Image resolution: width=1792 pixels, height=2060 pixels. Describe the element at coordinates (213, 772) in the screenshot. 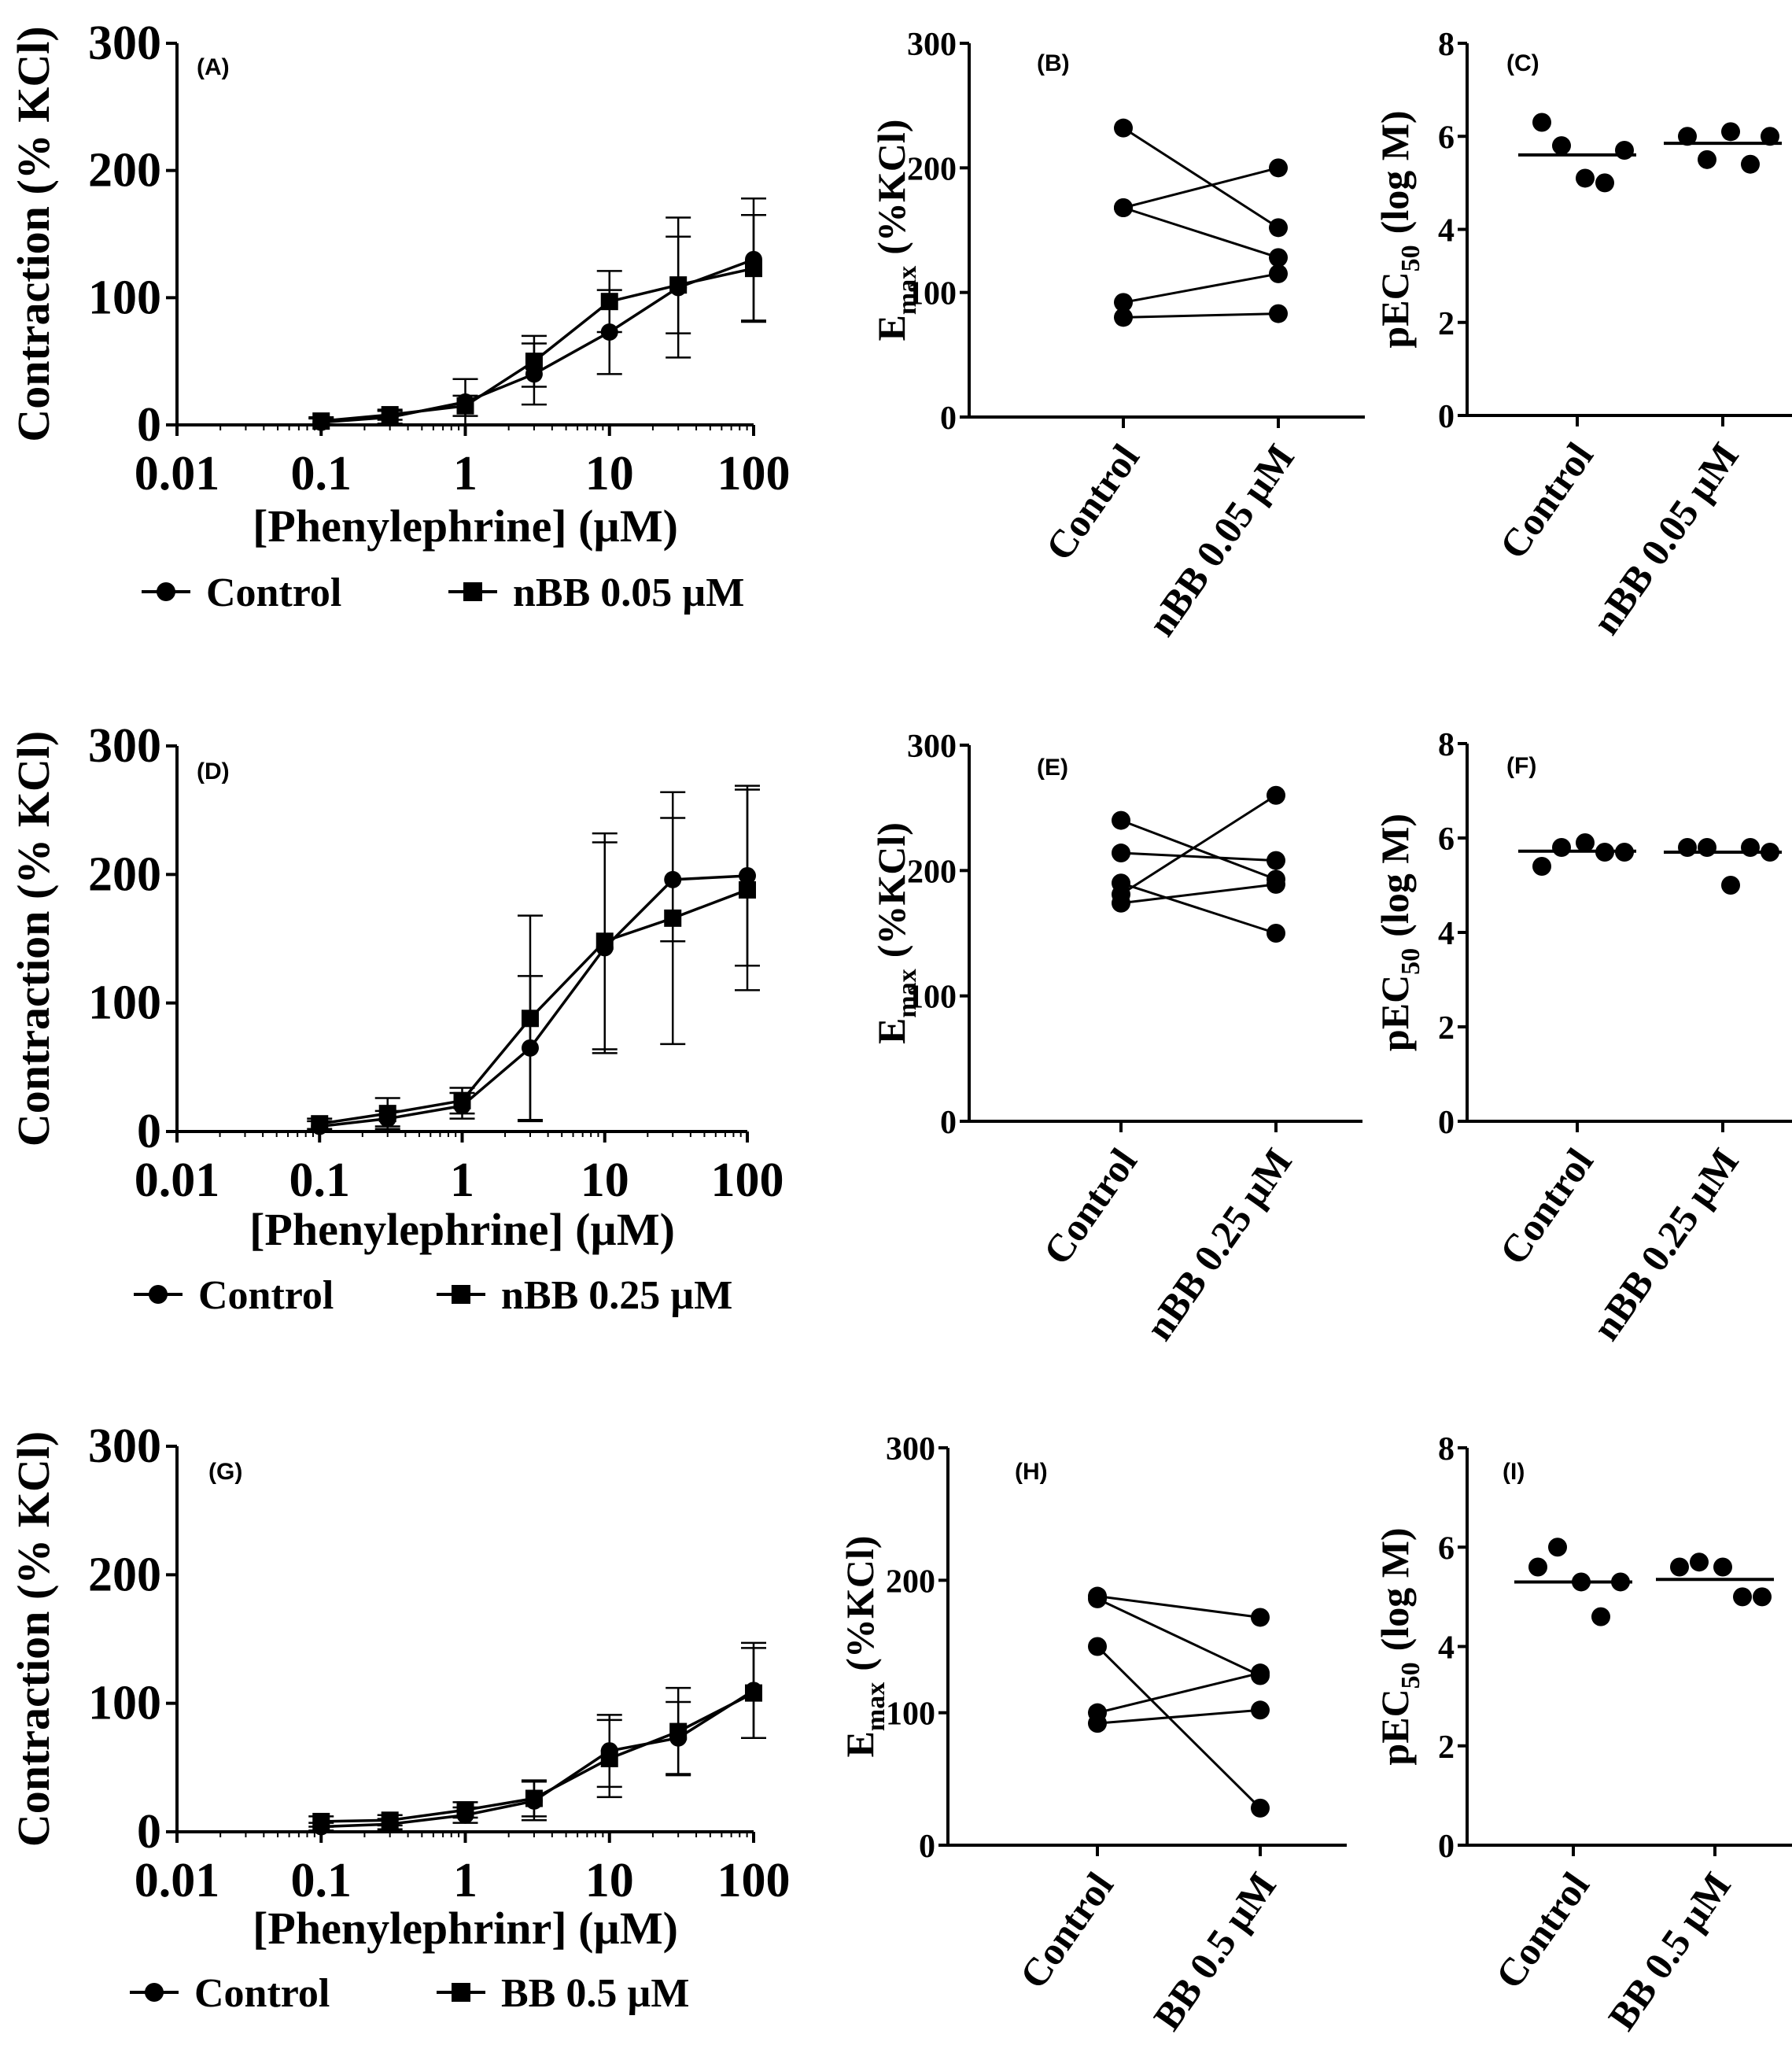

I see `panel-label: (D)` at that location.